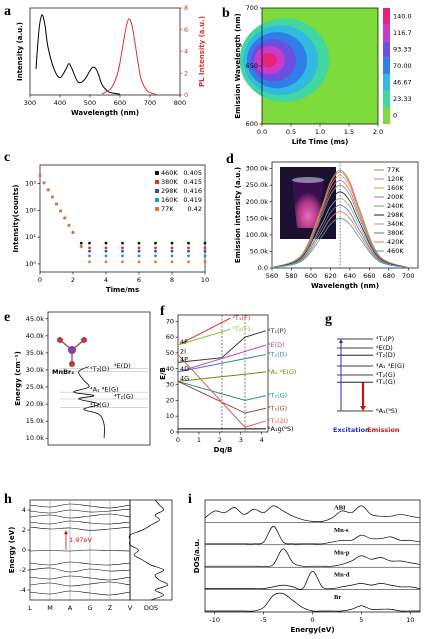 Image resolution: width=427 pixels, height=639 pixels. I want to click on panel-letter: i, so click(190, 499).